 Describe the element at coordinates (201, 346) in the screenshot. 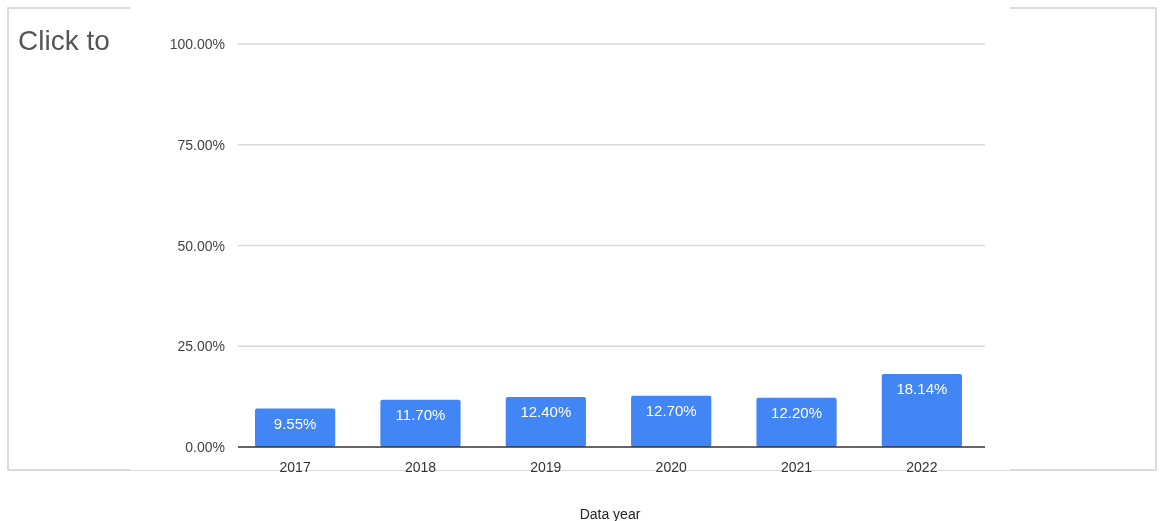

I see `y-tick-label: 25.00%` at that location.